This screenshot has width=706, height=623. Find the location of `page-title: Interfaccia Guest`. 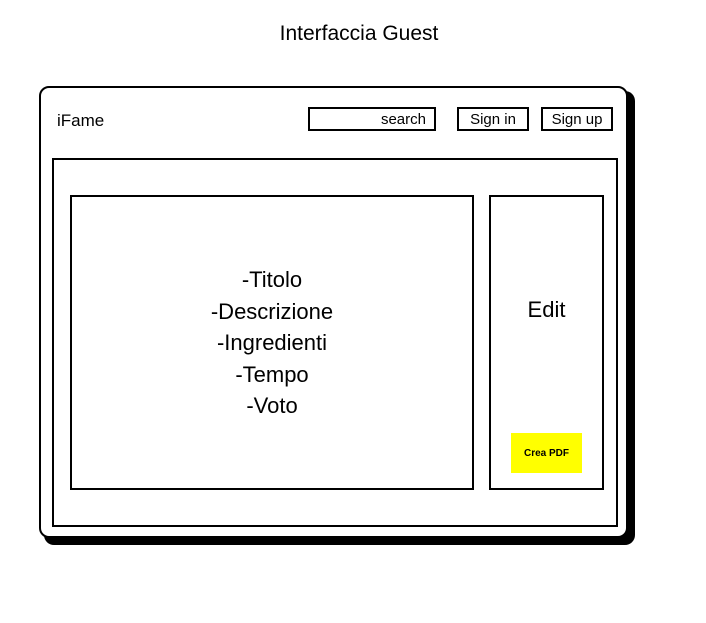

page-title: Interfaccia Guest is located at coordinates (359, 33).